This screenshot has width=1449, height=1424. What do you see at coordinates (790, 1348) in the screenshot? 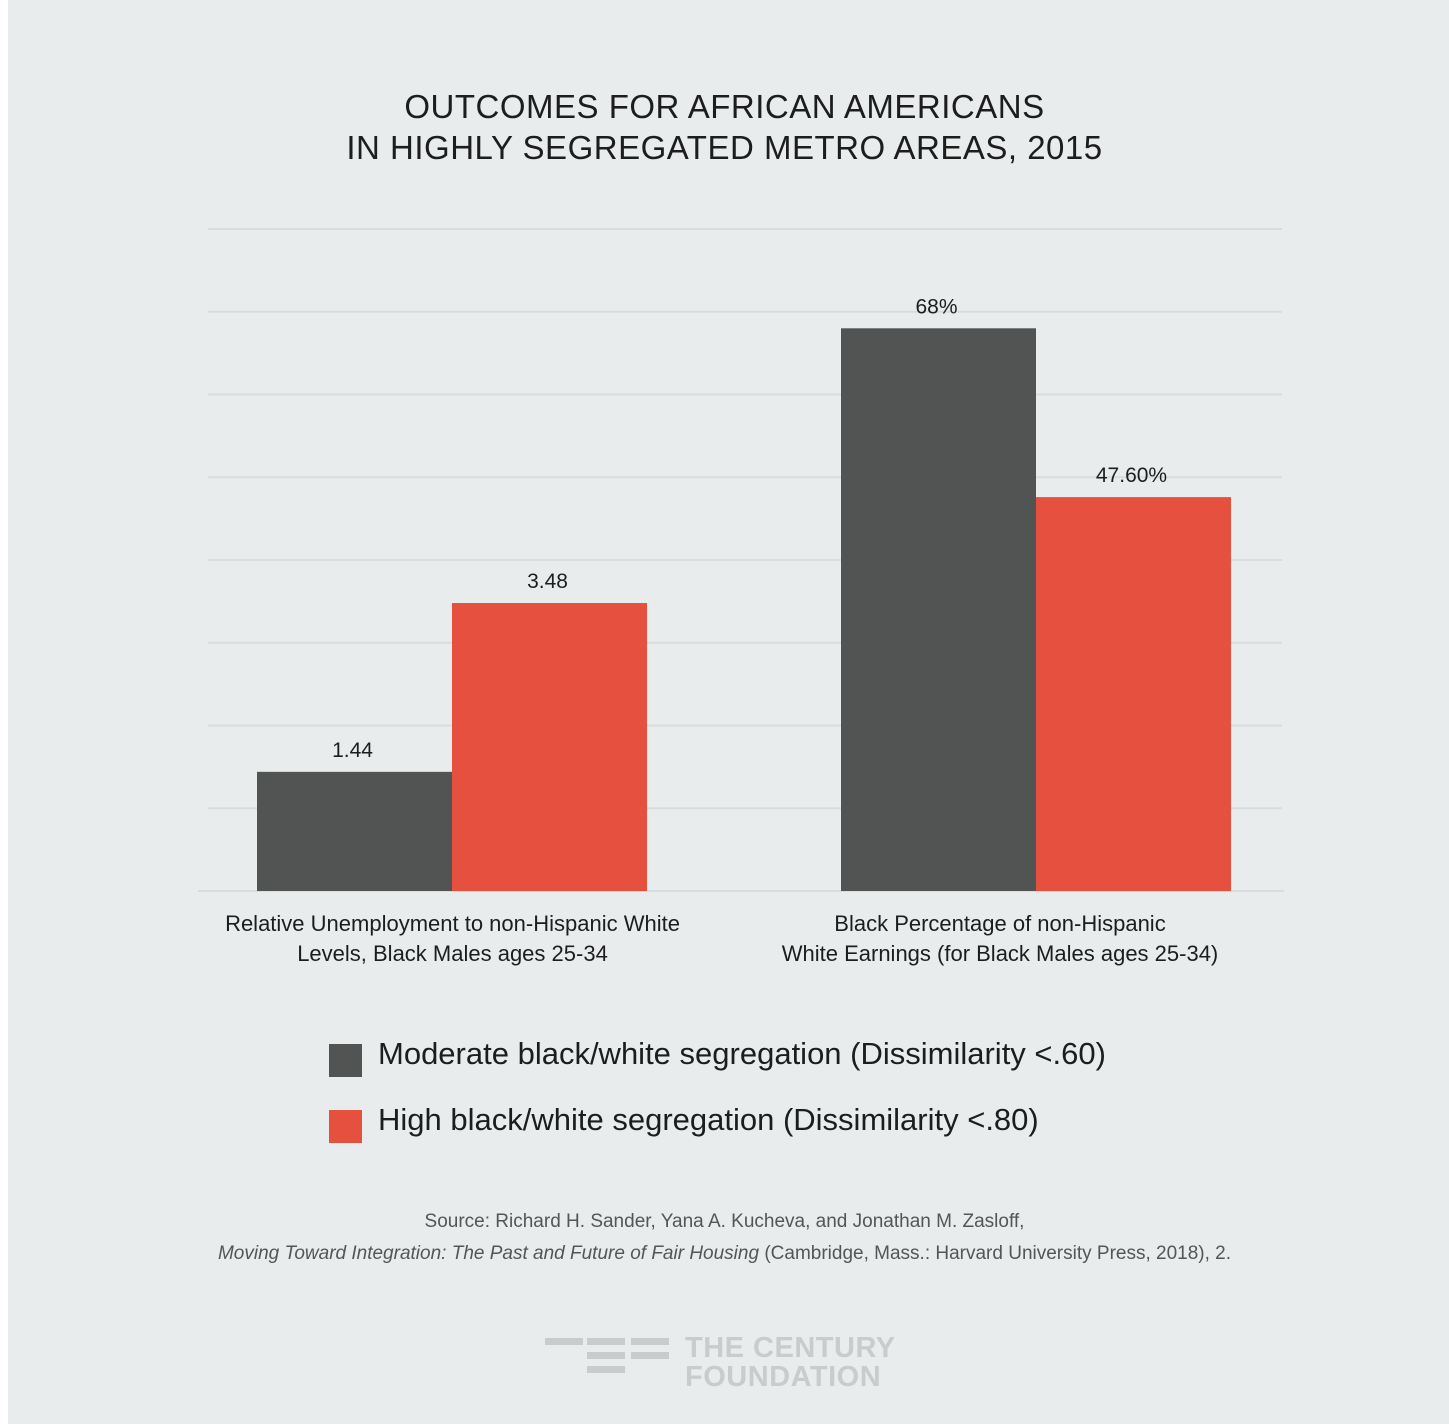
I see `logo-line-1: THE CENTURY` at bounding box center [790, 1348].